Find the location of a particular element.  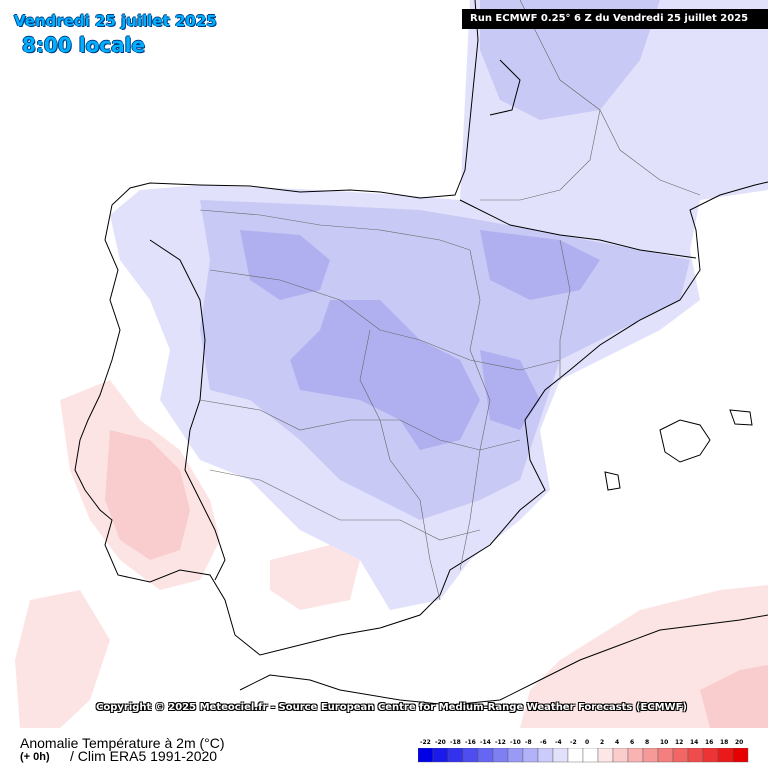

legend-tick-label: -16 is located at coordinates (470, 742).